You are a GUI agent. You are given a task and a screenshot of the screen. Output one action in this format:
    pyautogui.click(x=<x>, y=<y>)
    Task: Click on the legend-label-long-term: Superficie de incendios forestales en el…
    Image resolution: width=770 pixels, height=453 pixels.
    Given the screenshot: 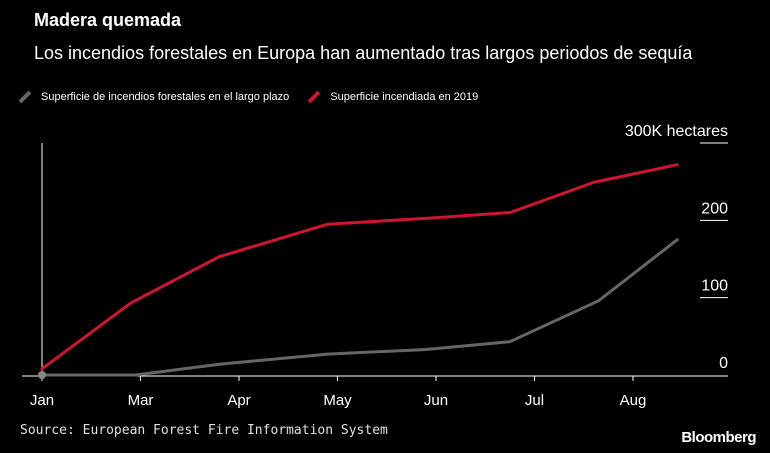 What is the action you would take?
    pyautogui.click(x=165, y=97)
    